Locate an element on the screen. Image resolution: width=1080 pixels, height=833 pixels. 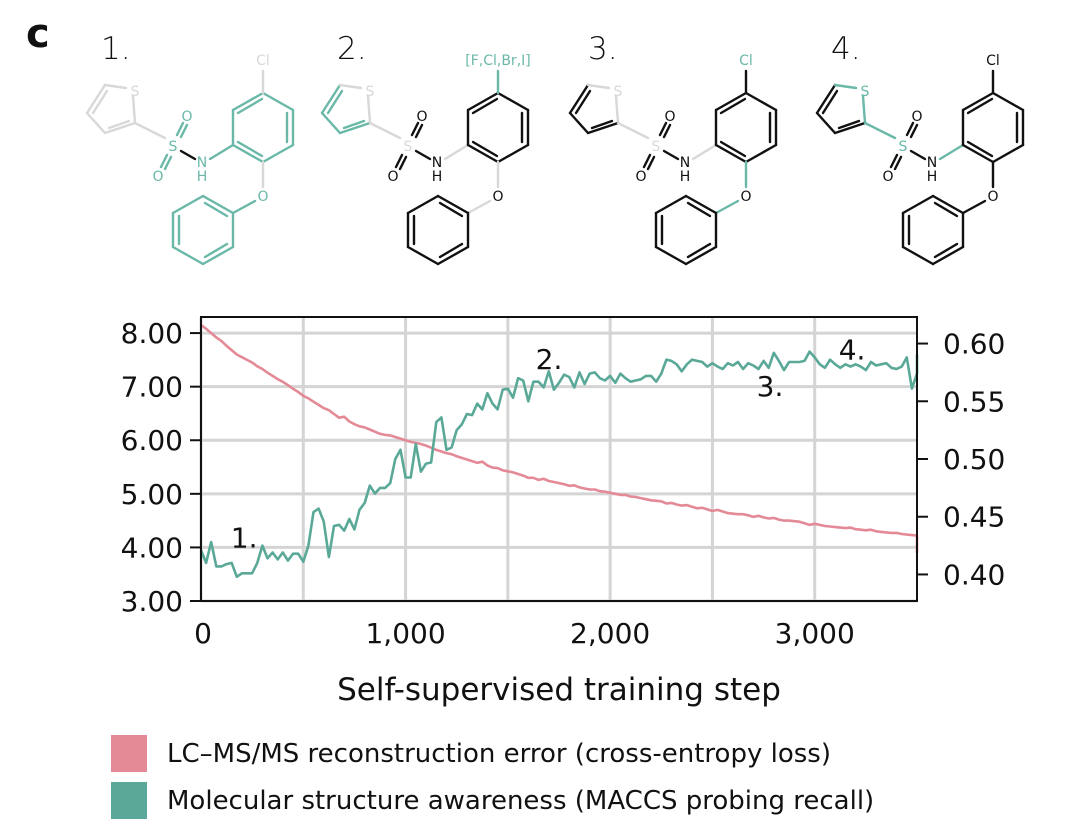
y-right-tick-label: 0.60 is located at coordinates (974, 344).